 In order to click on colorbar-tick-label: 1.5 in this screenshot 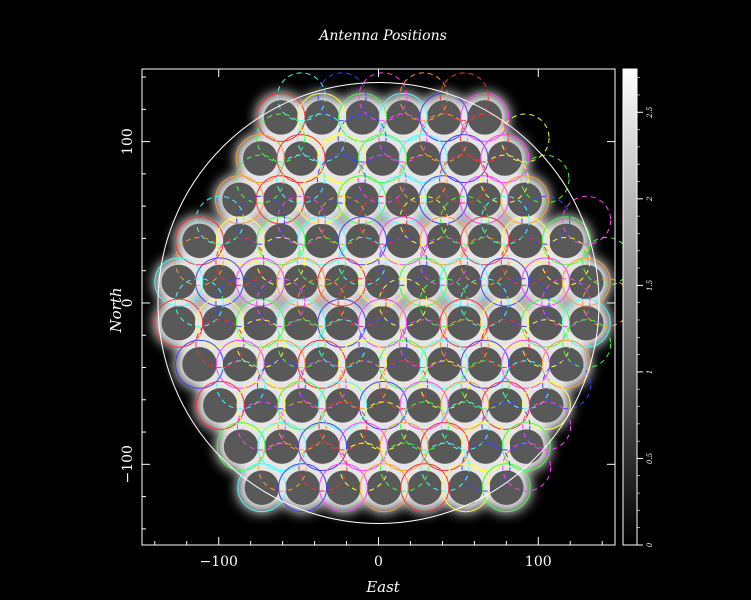, I will do `click(650, 285)`.